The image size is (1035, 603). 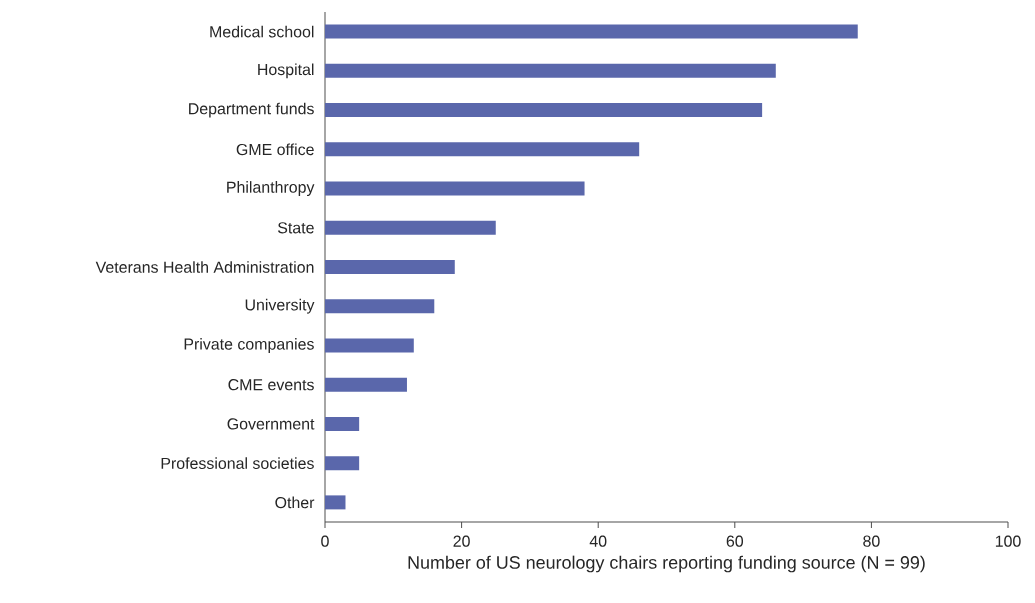 What do you see at coordinates (461, 541) in the screenshot?
I see `x-tick-label: 20` at bounding box center [461, 541].